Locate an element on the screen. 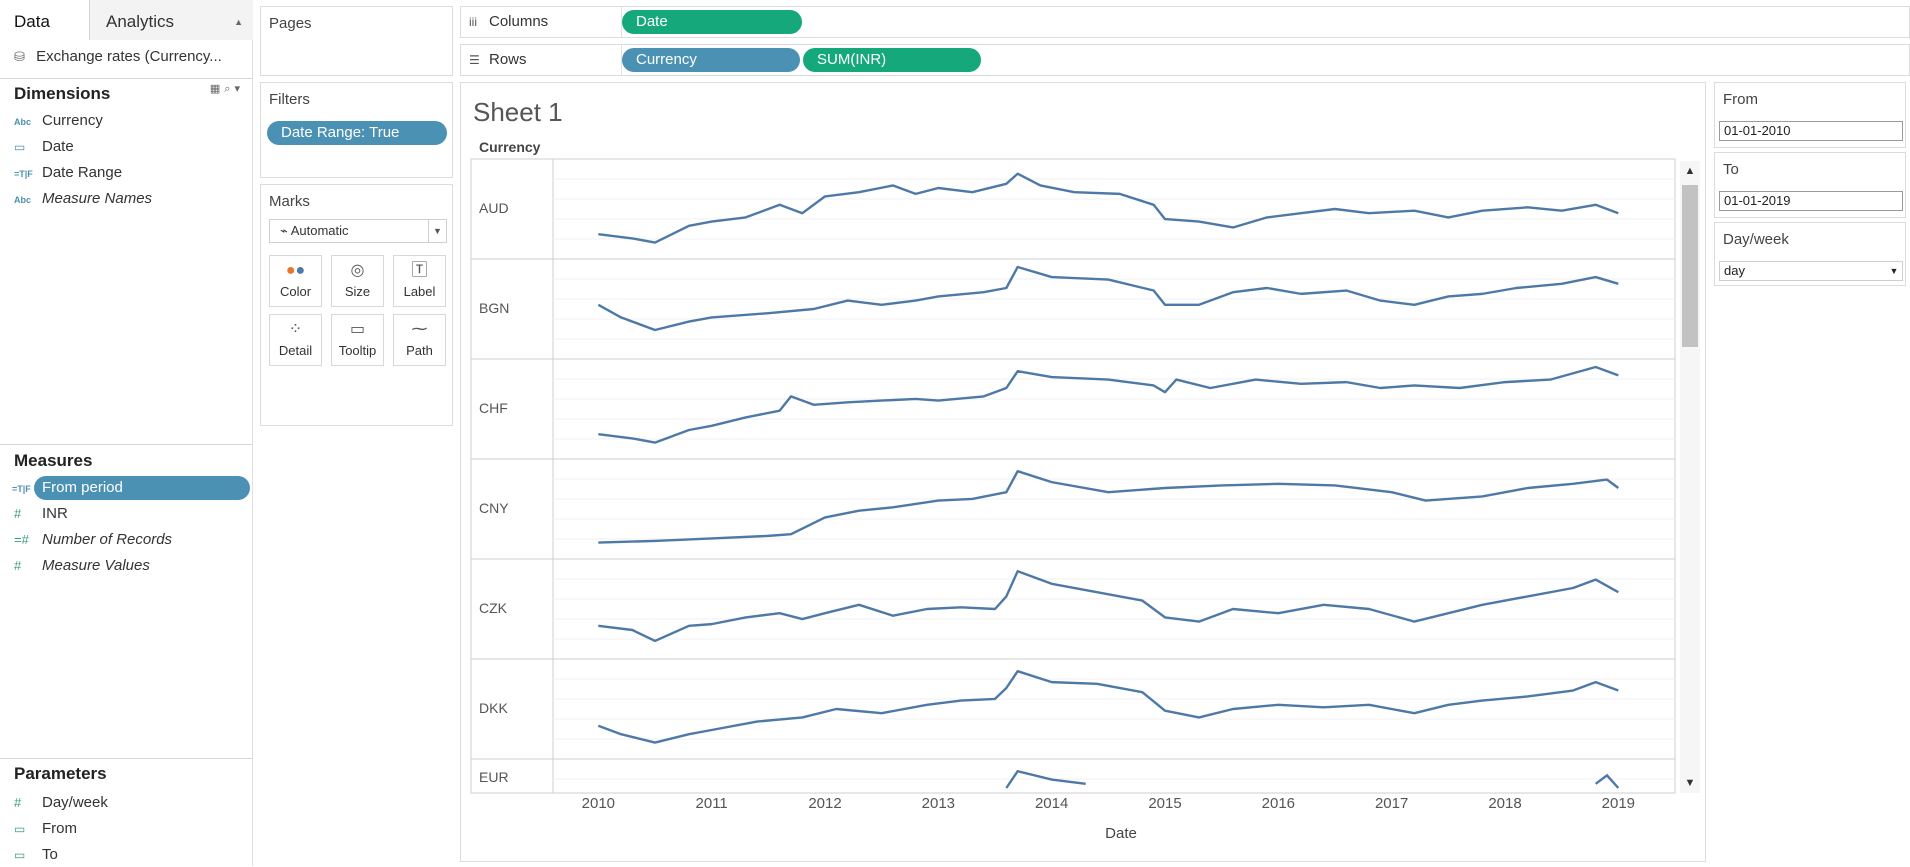  rows-label-text: Rows is located at coordinates (508, 59).